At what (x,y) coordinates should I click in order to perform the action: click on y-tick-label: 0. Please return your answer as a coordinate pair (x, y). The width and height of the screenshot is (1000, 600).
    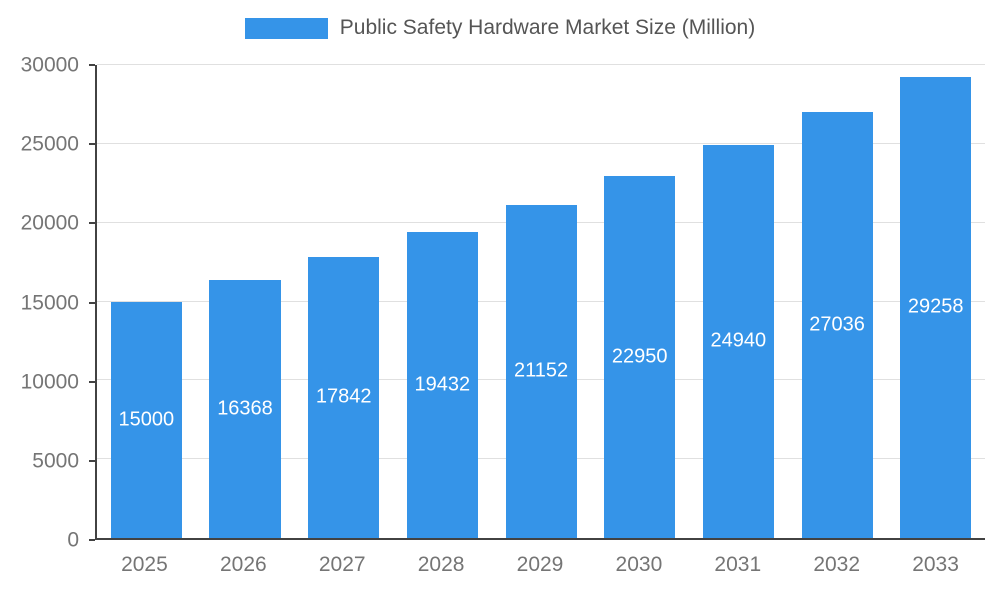
    Looking at the image, I should click on (73, 540).